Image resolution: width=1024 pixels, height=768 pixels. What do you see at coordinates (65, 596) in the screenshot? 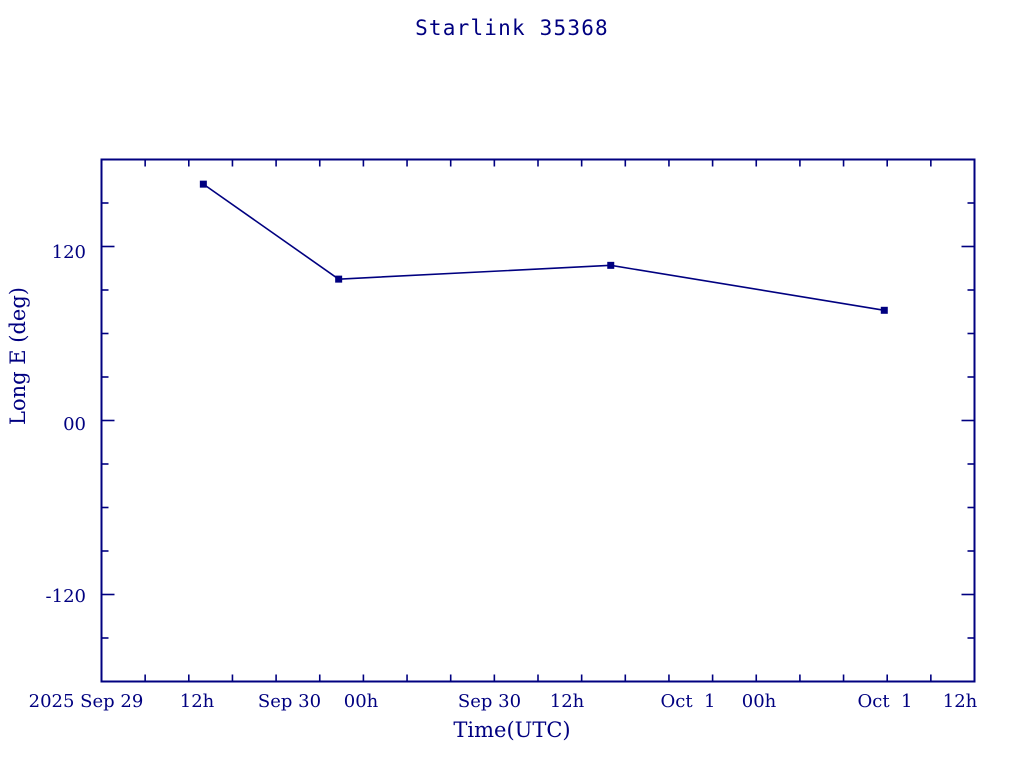
I see `y-tick-label-minus120: -120` at bounding box center [65, 596].